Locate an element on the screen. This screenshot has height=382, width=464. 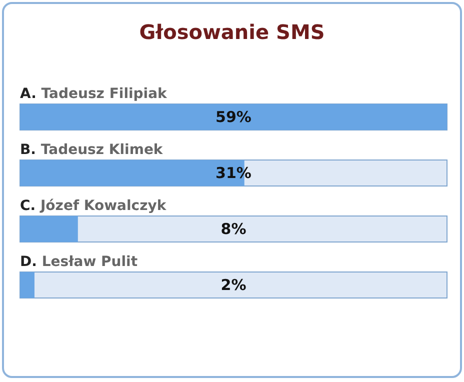
y-tick-label: A. Tadeusz Filipiak is located at coordinates (94, 94).